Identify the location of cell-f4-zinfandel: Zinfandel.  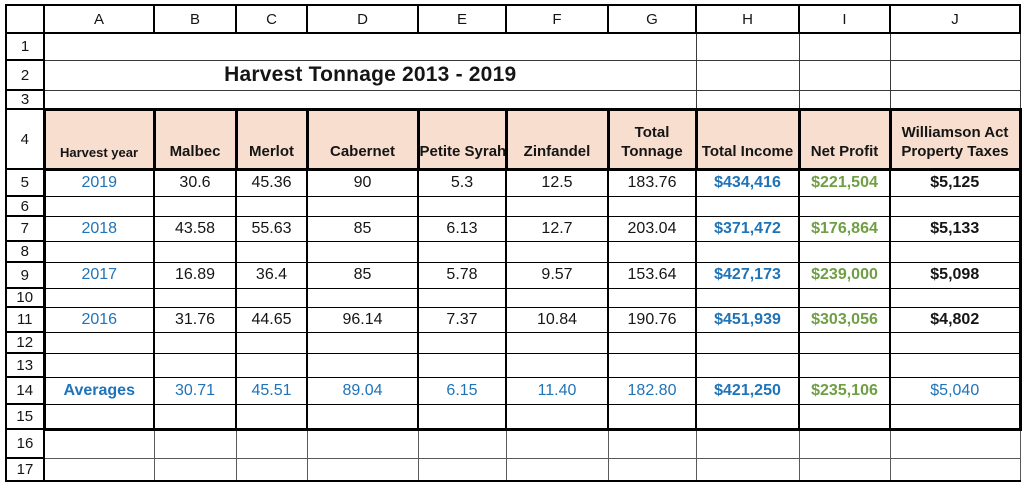
(557, 139).